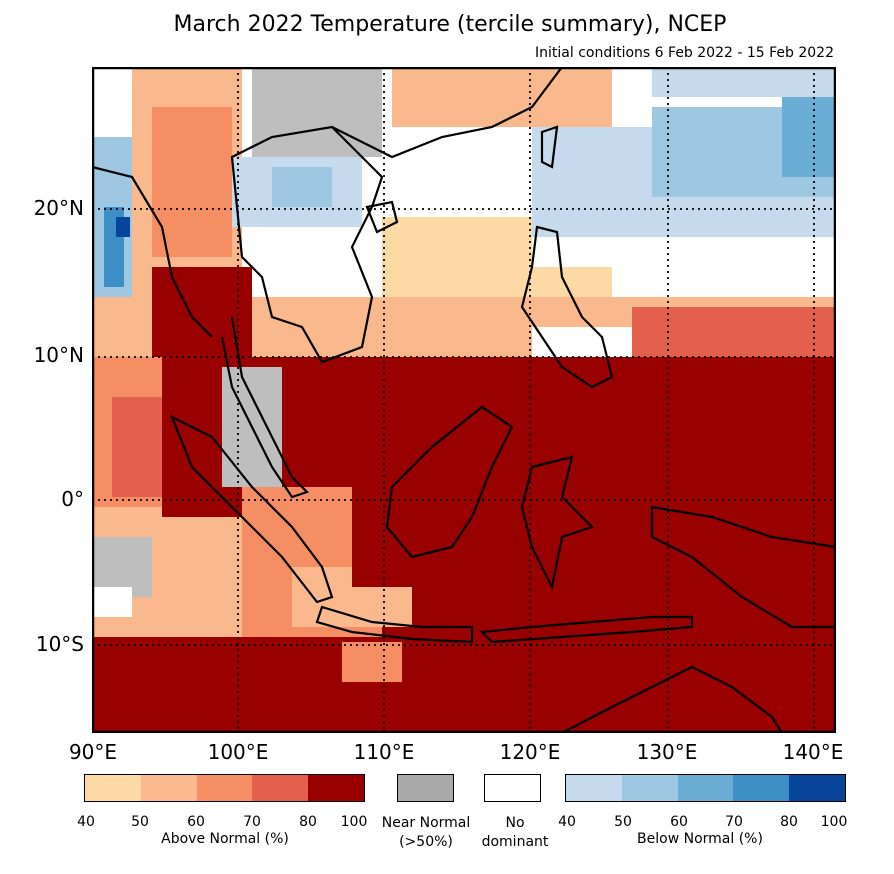 The width and height of the screenshot is (894, 874). What do you see at coordinates (512, 788) in the screenshot?
I see `no-dominant-swatch` at bounding box center [512, 788].